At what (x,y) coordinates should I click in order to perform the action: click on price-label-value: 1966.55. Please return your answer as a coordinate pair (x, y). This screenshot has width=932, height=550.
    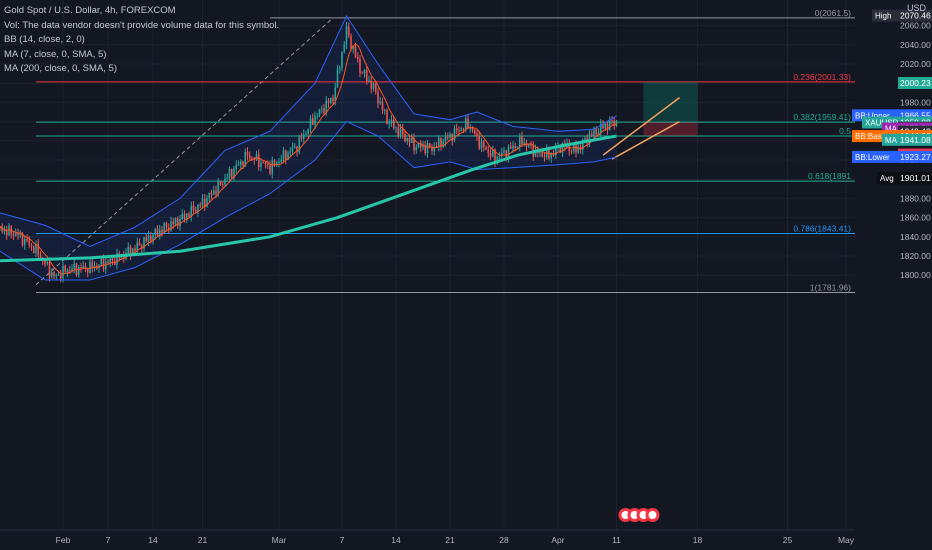
    Looking at the image, I should click on (915, 115).